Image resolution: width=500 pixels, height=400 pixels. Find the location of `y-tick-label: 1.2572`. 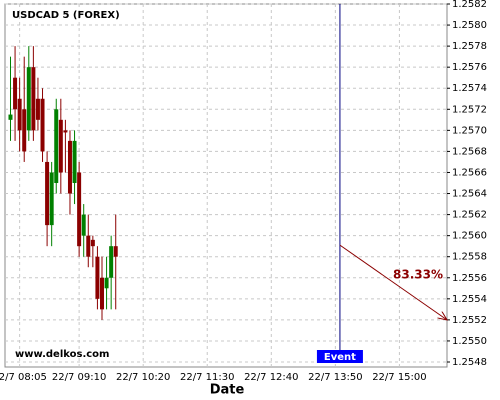

y-tick-label: 1.2572 is located at coordinates (469, 109).